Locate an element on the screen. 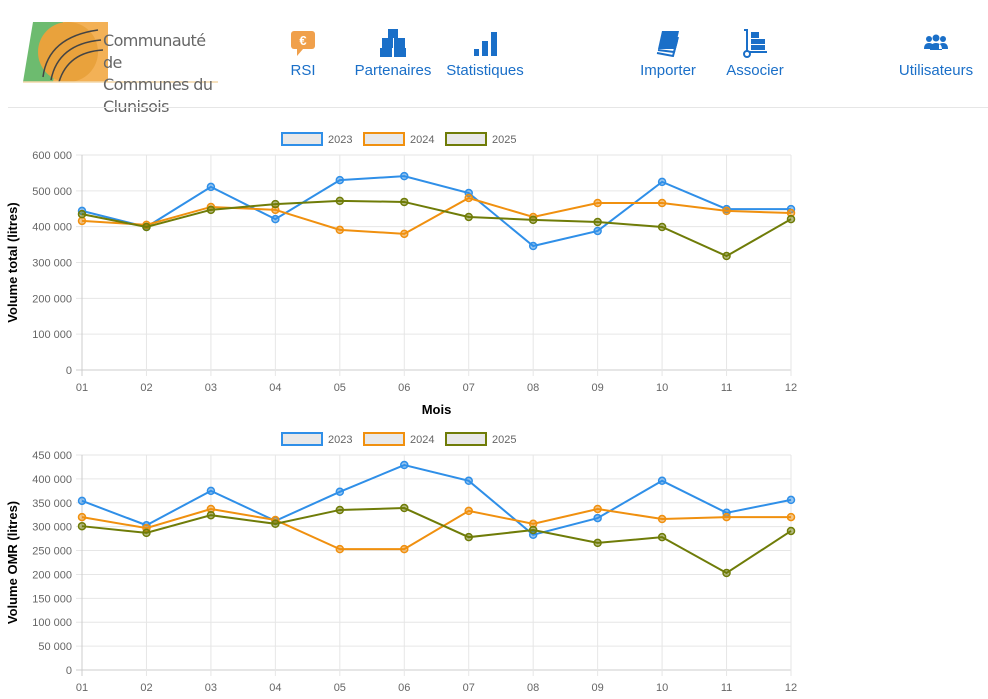 This screenshot has width=988, height=699. nav-associer: Associer is located at coordinates (755, 53).